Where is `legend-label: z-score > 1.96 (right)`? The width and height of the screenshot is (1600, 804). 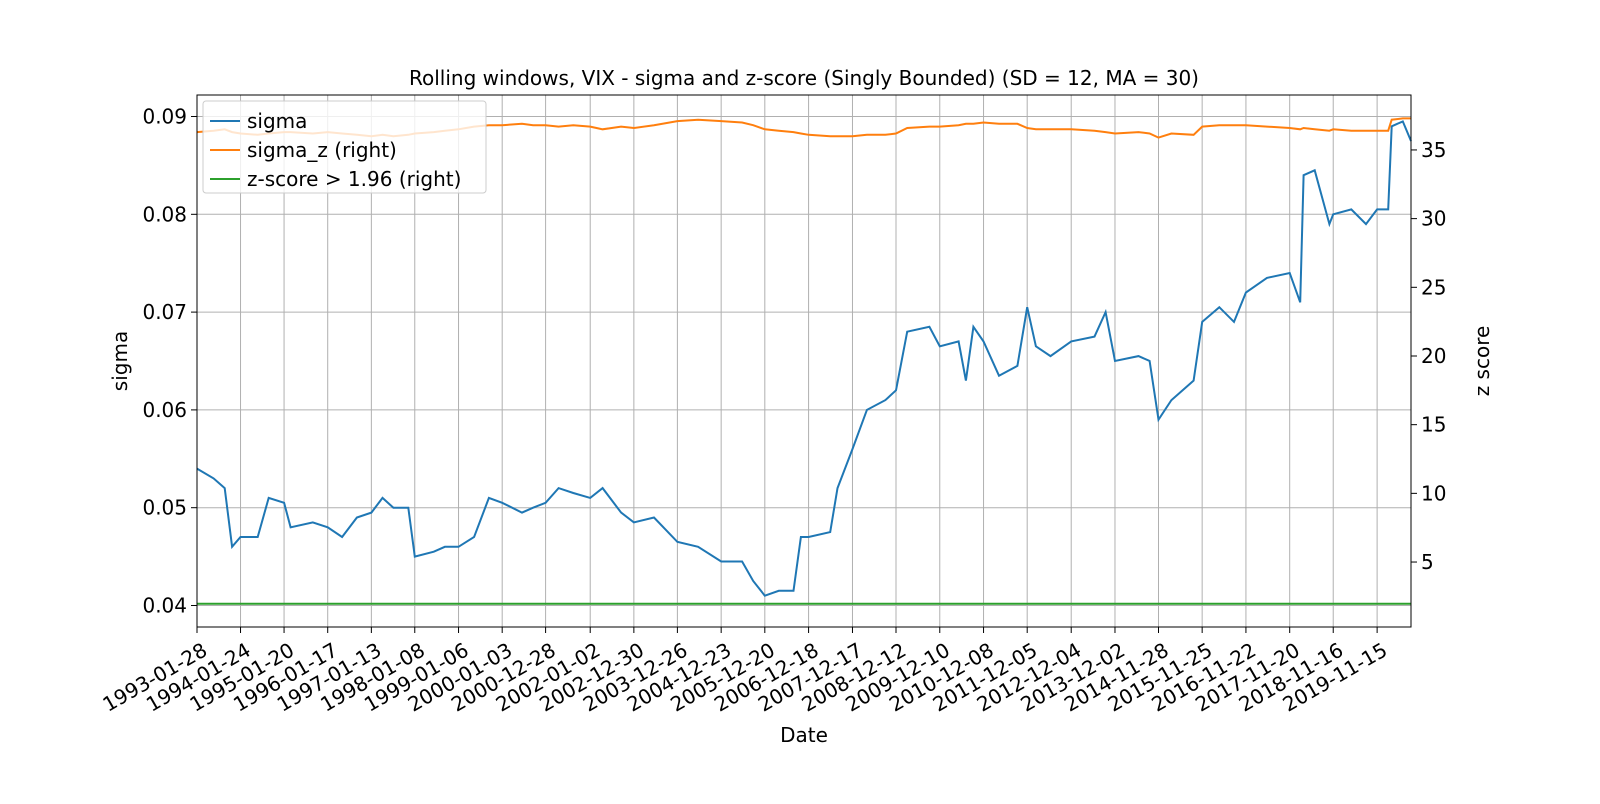
legend-label: z-score > 1.96 (right) is located at coordinates (354, 179).